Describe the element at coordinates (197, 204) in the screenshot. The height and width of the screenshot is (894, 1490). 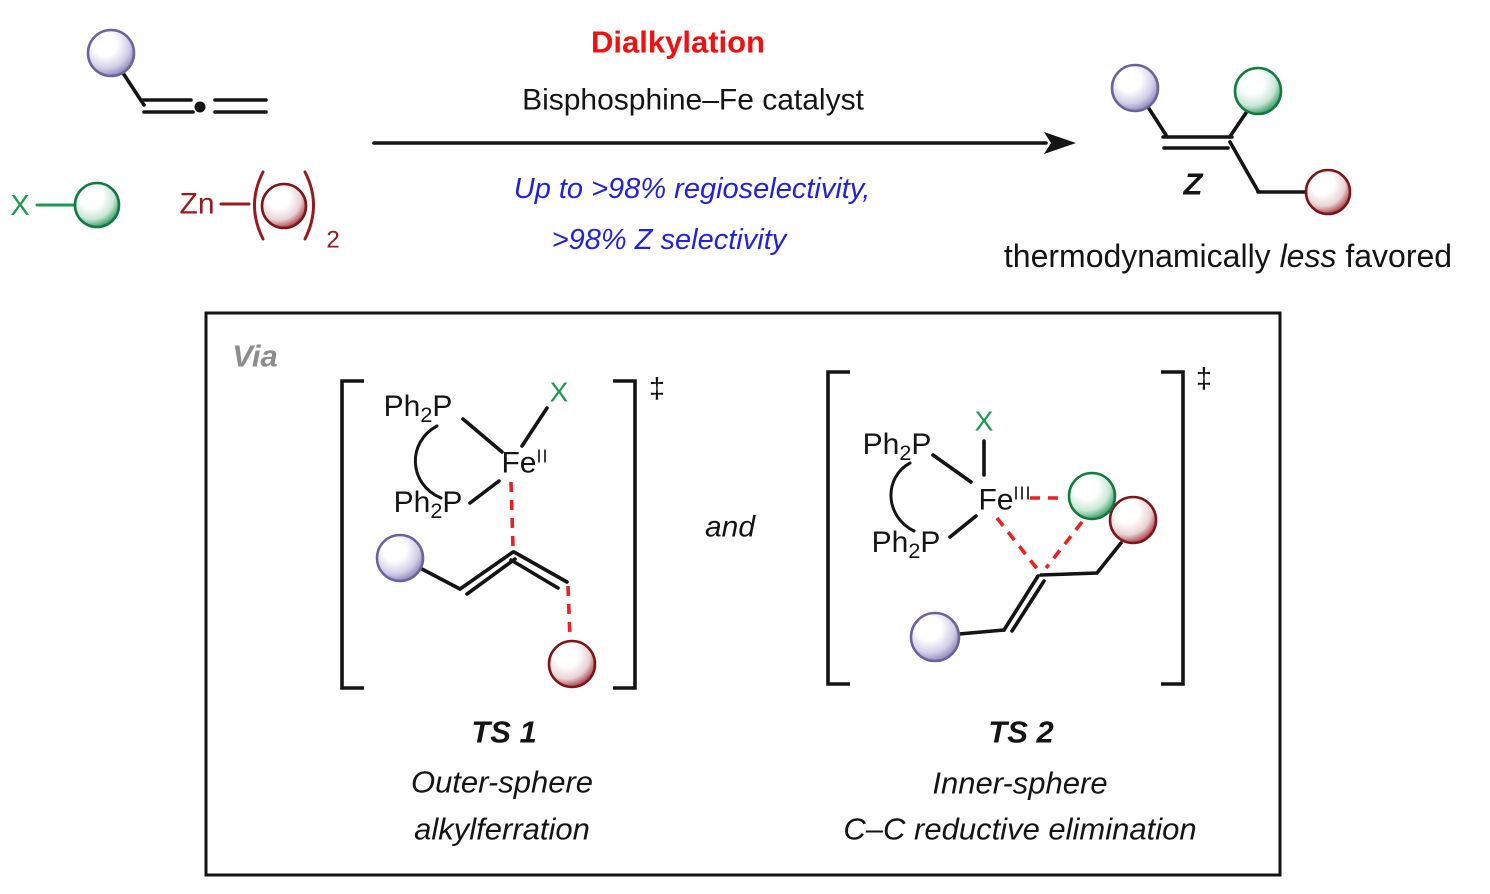
I see `zinc-label: Zn` at that location.